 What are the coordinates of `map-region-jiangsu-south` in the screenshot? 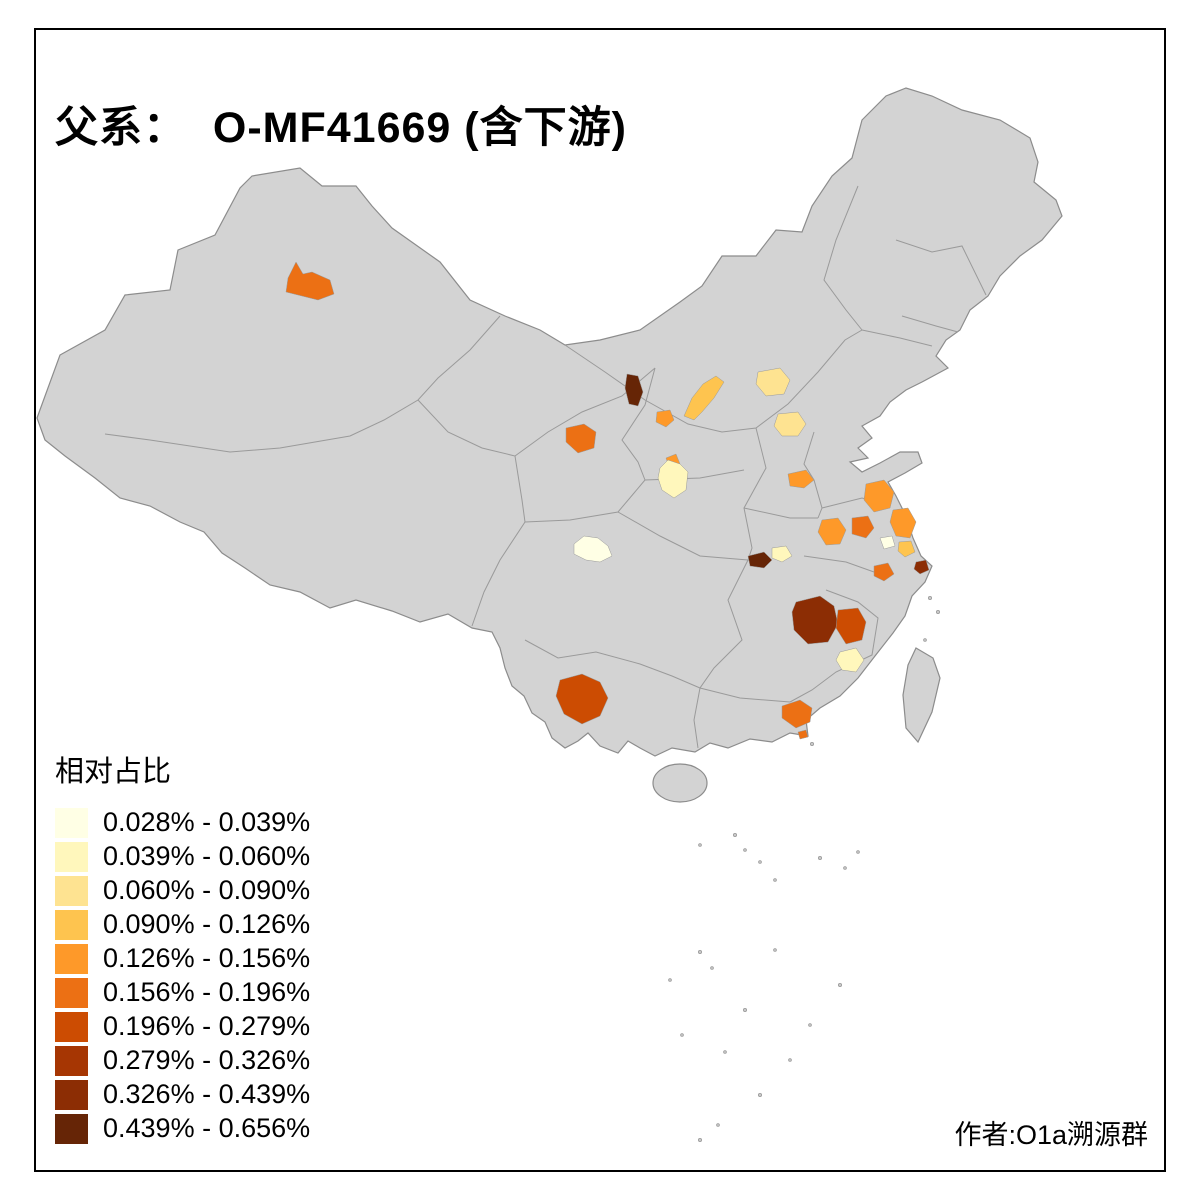 It's located at (906, 549).